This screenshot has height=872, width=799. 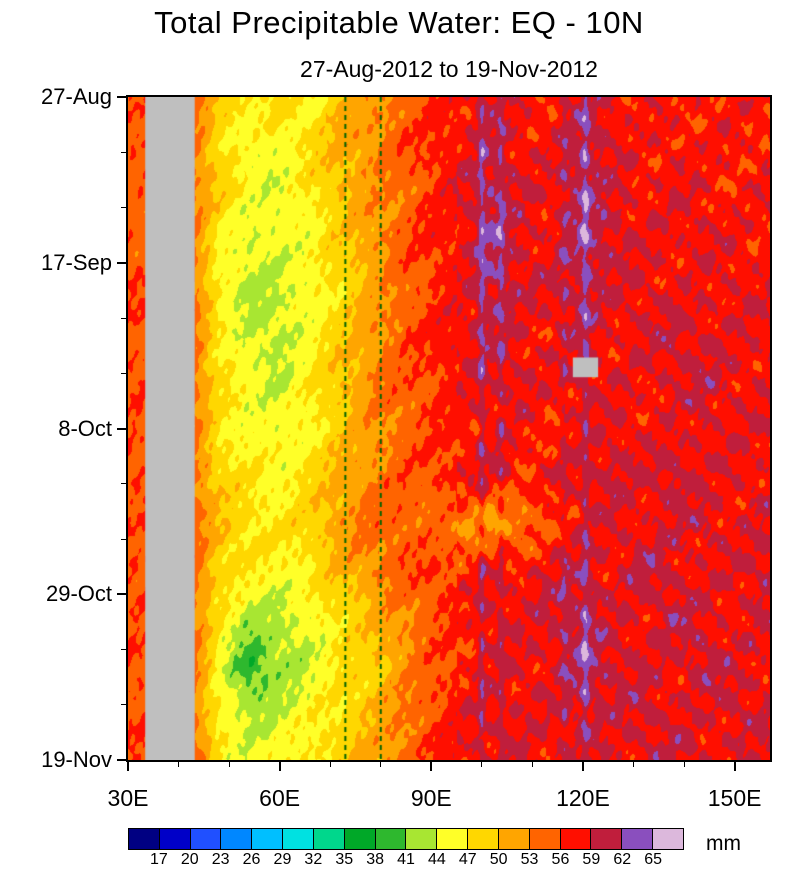 What do you see at coordinates (85, 428) in the screenshot?
I see `y-axis-label: 8-Oct` at bounding box center [85, 428].